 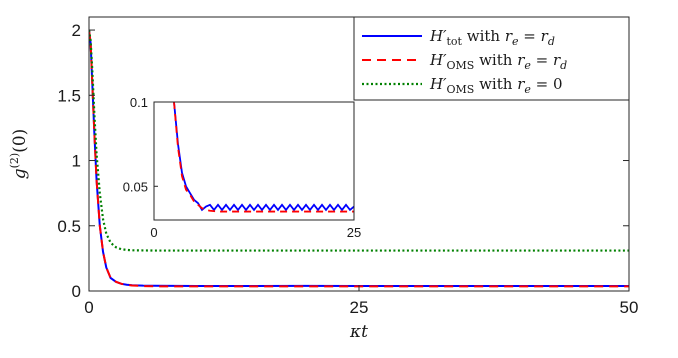 I want to click on inset-ticks: 0 25 0.05 0.1, so click(x=242, y=167).